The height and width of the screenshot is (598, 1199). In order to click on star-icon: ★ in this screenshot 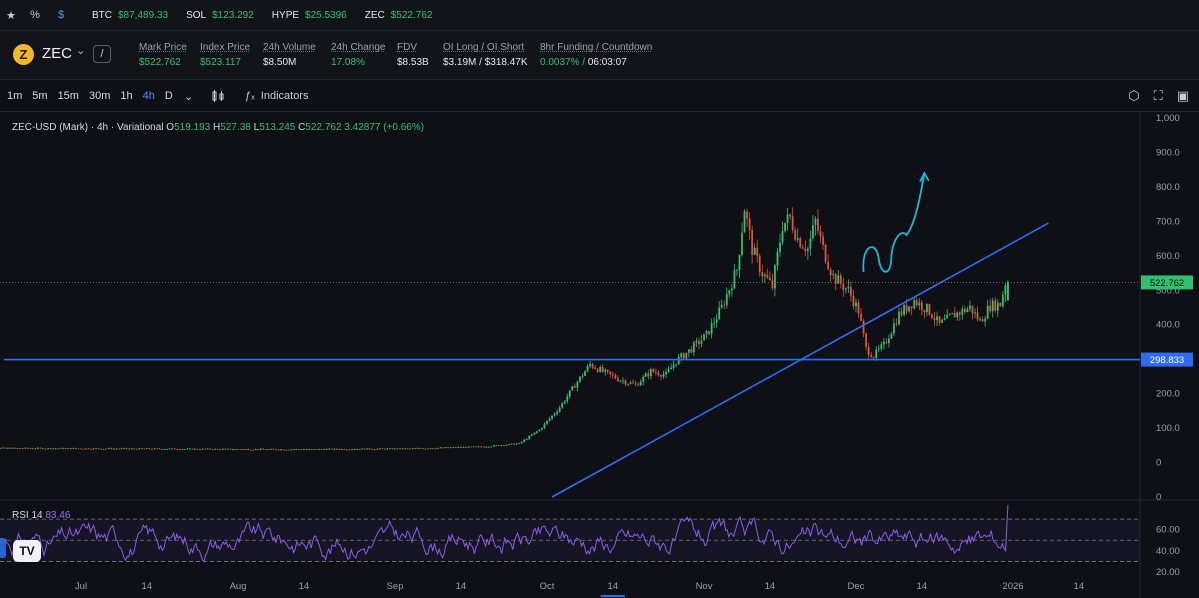, I will do `click(11, 15)`.